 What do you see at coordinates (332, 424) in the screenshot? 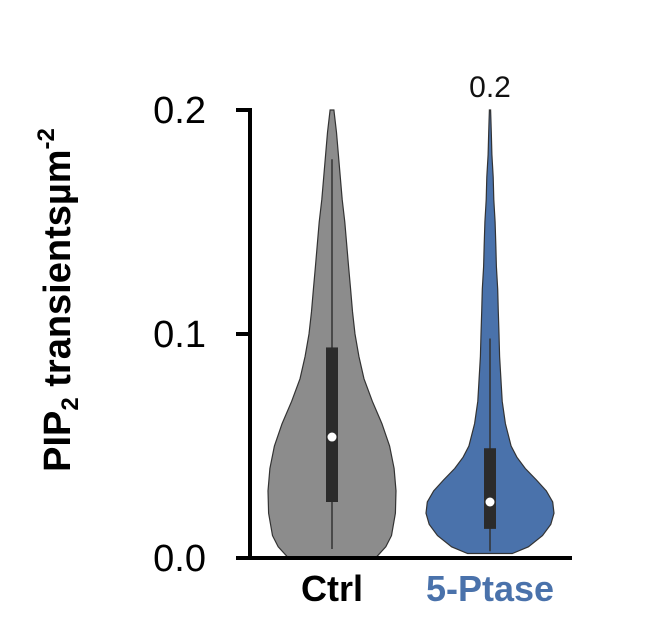
I see `iqr-box-ctrl` at bounding box center [332, 424].